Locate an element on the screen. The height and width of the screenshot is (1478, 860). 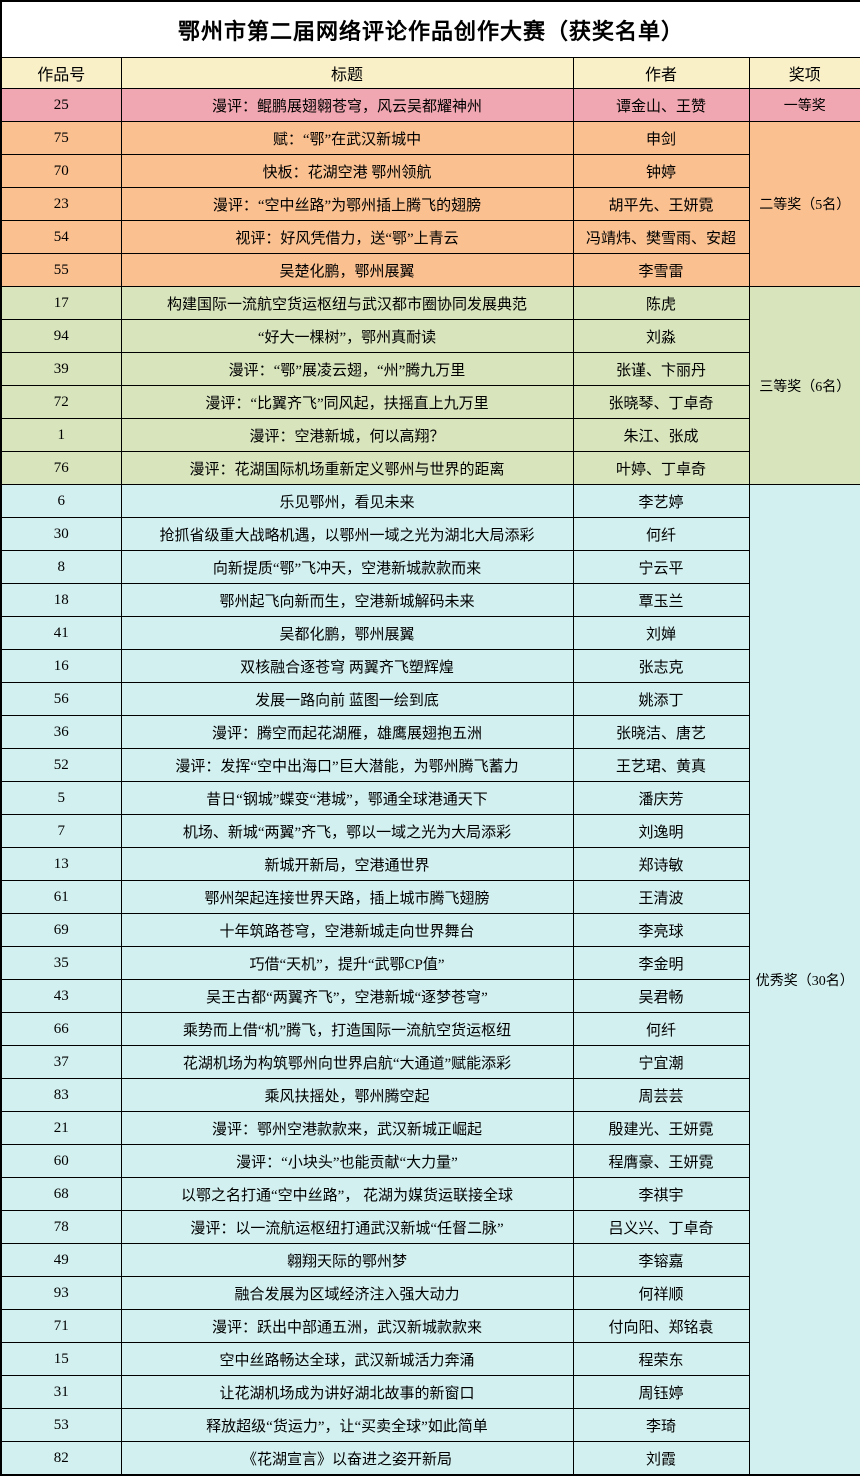
table-row: 39 漫评：“鄂”展凌云翅，“州”腾九万里 张谨、卞丽丹 is located at coordinates (430, 369).